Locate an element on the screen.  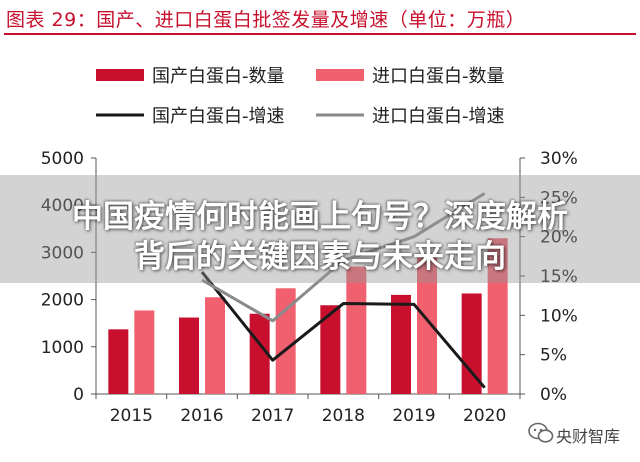
chart-header: 图表 29：国产、进口白蛋白批签发量及增速（单位：万瓶） is located at coordinates (320, 17).